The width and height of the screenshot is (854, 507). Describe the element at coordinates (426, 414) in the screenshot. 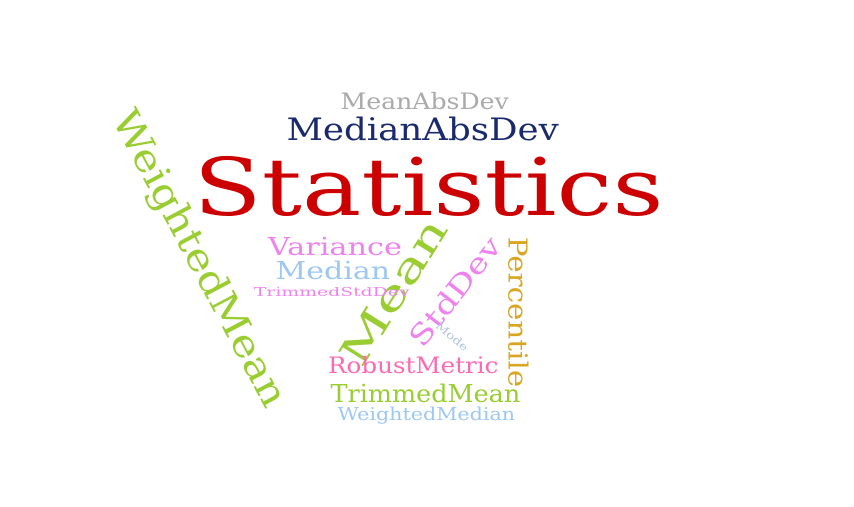

I see `word-weighted-median: WeightedMedian` at that location.